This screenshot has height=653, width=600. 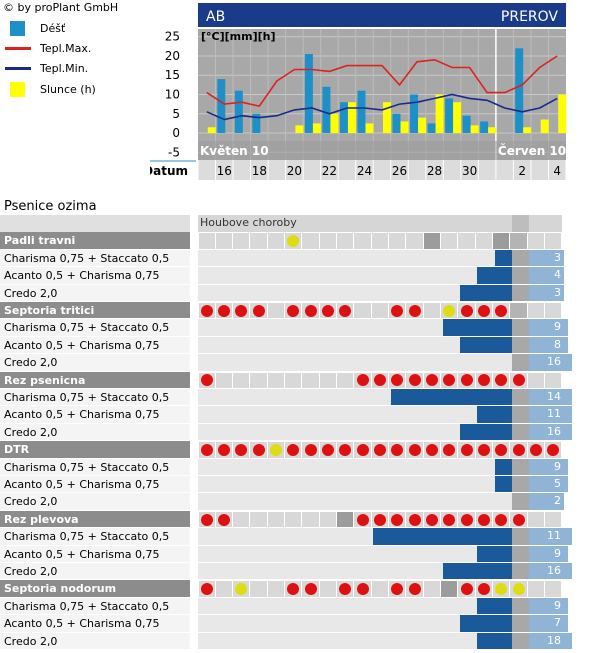 What do you see at coordinates (557, 344) in the screenshot?
I see `protection-days-value: 8` at bounding box center [557, 344].